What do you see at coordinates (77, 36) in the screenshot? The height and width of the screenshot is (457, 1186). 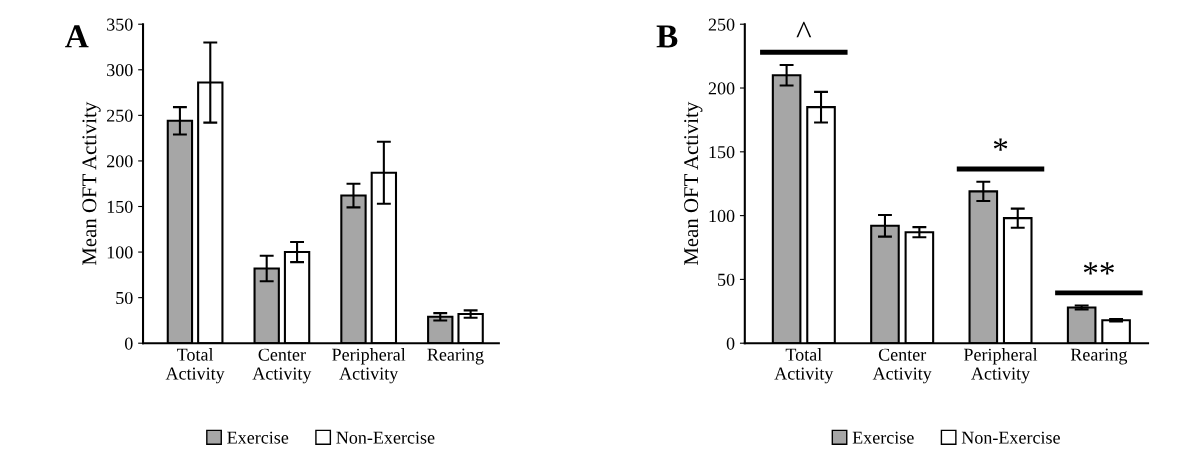 I see `text: A` at bounding box center [77, 36].